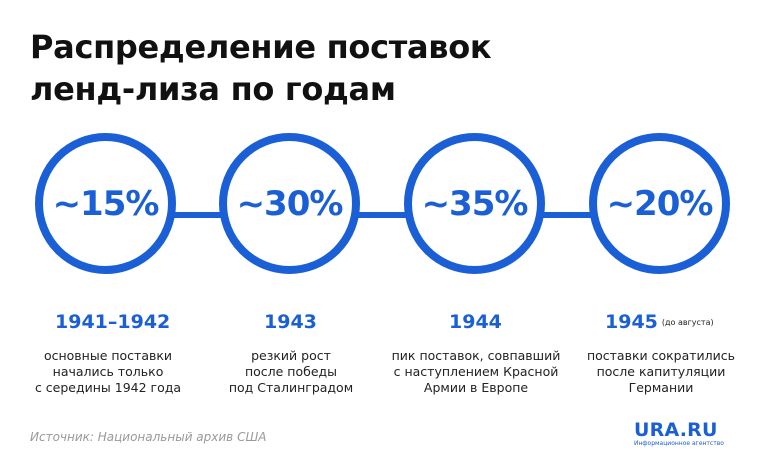 The height and width of the screenshot is (475, 760). I want to click on percent-circle-1941-1942: ~15%, so click(105, 203).